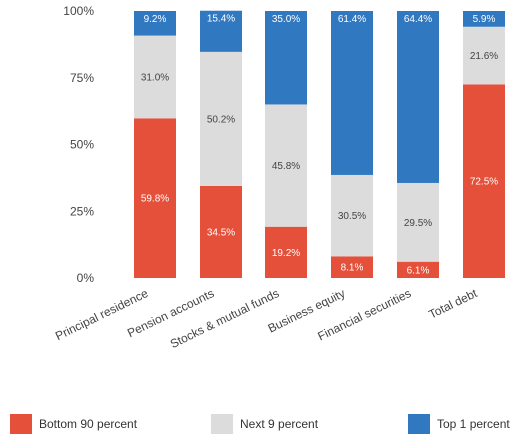 This screenshot has height=440, width=528. I want to click on y-tick-label: 75%, so click(82, 78).